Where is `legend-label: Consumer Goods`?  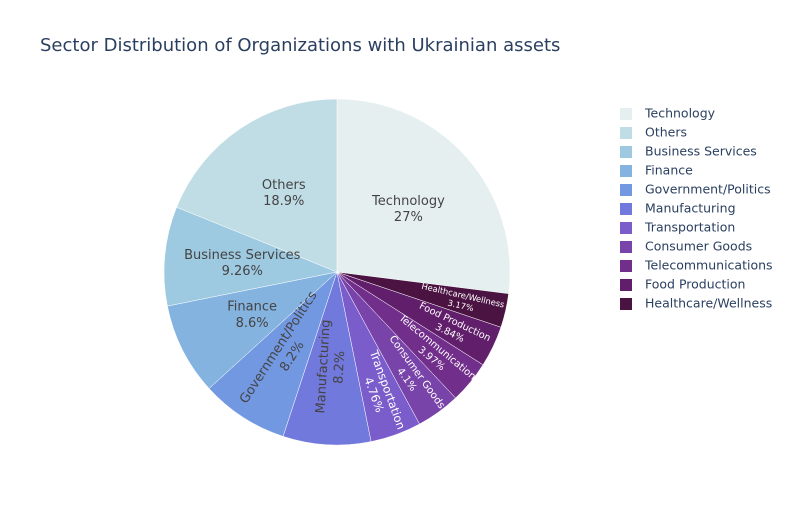 legend-label: Consumer Goods is located at coordinates (698, 246).